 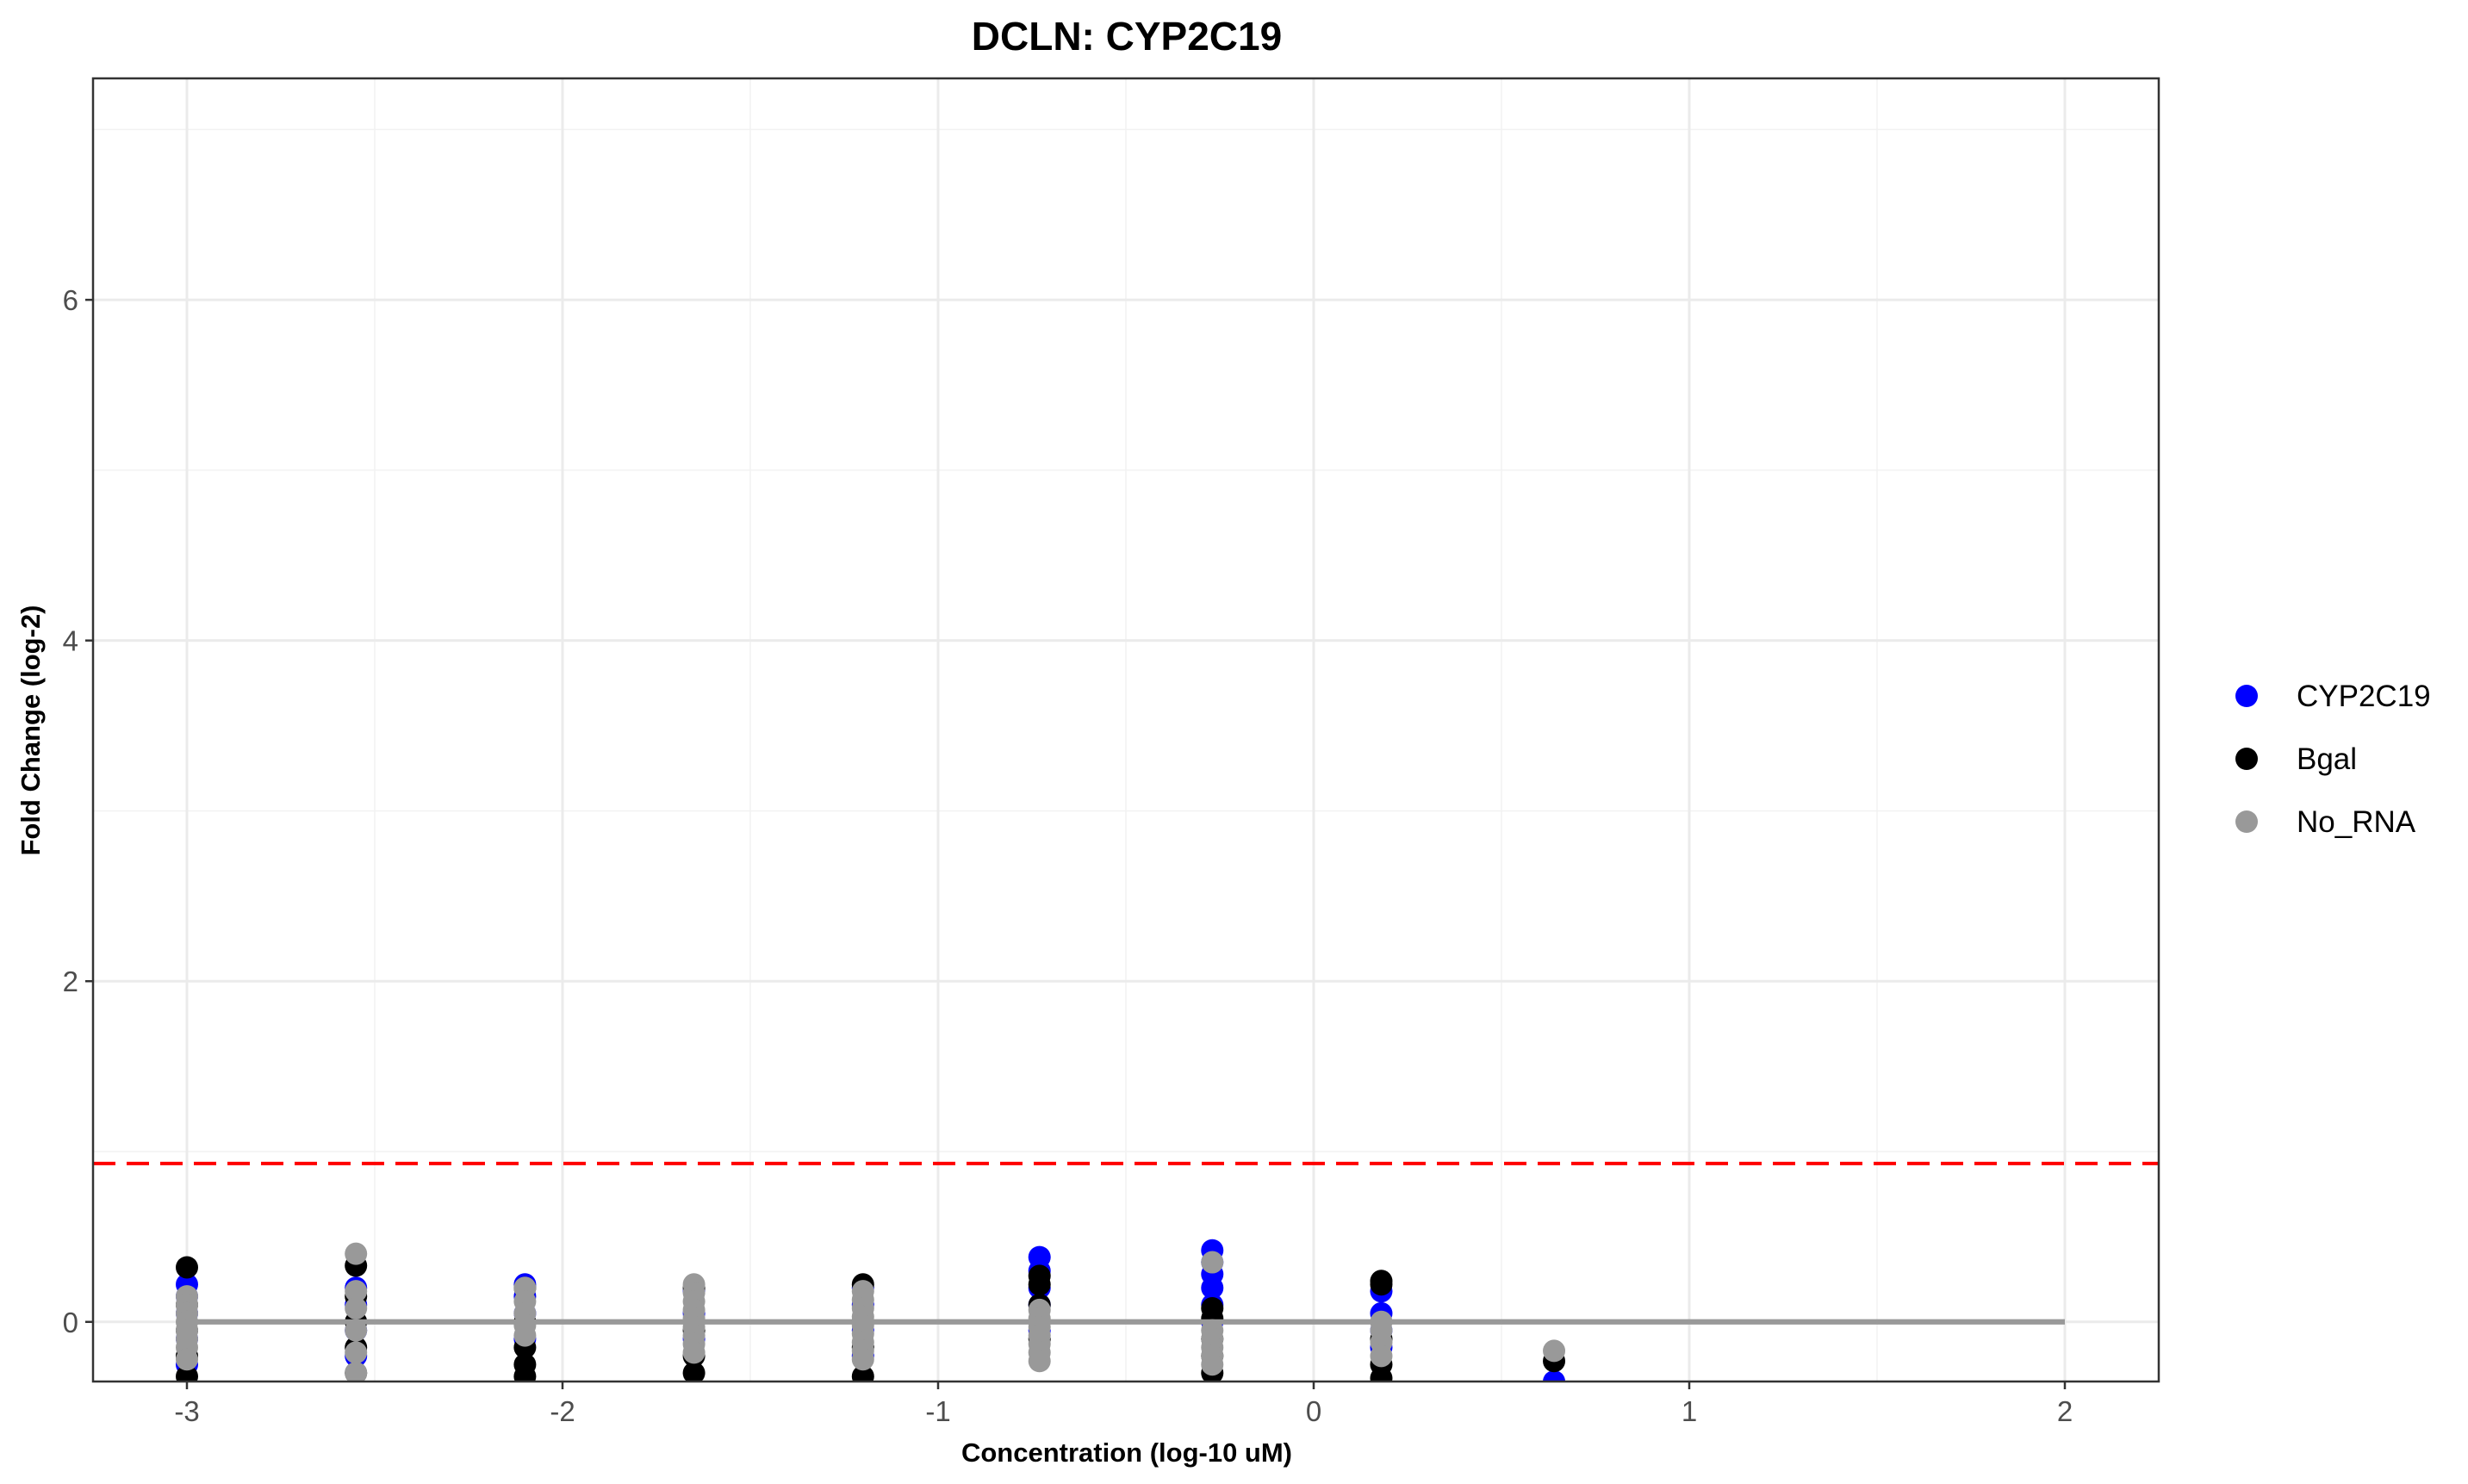 What do you see at coordinates (562, 1411) in the screenshot?
I see `x-tick-label: -2` at bounding box center [562, 1411].